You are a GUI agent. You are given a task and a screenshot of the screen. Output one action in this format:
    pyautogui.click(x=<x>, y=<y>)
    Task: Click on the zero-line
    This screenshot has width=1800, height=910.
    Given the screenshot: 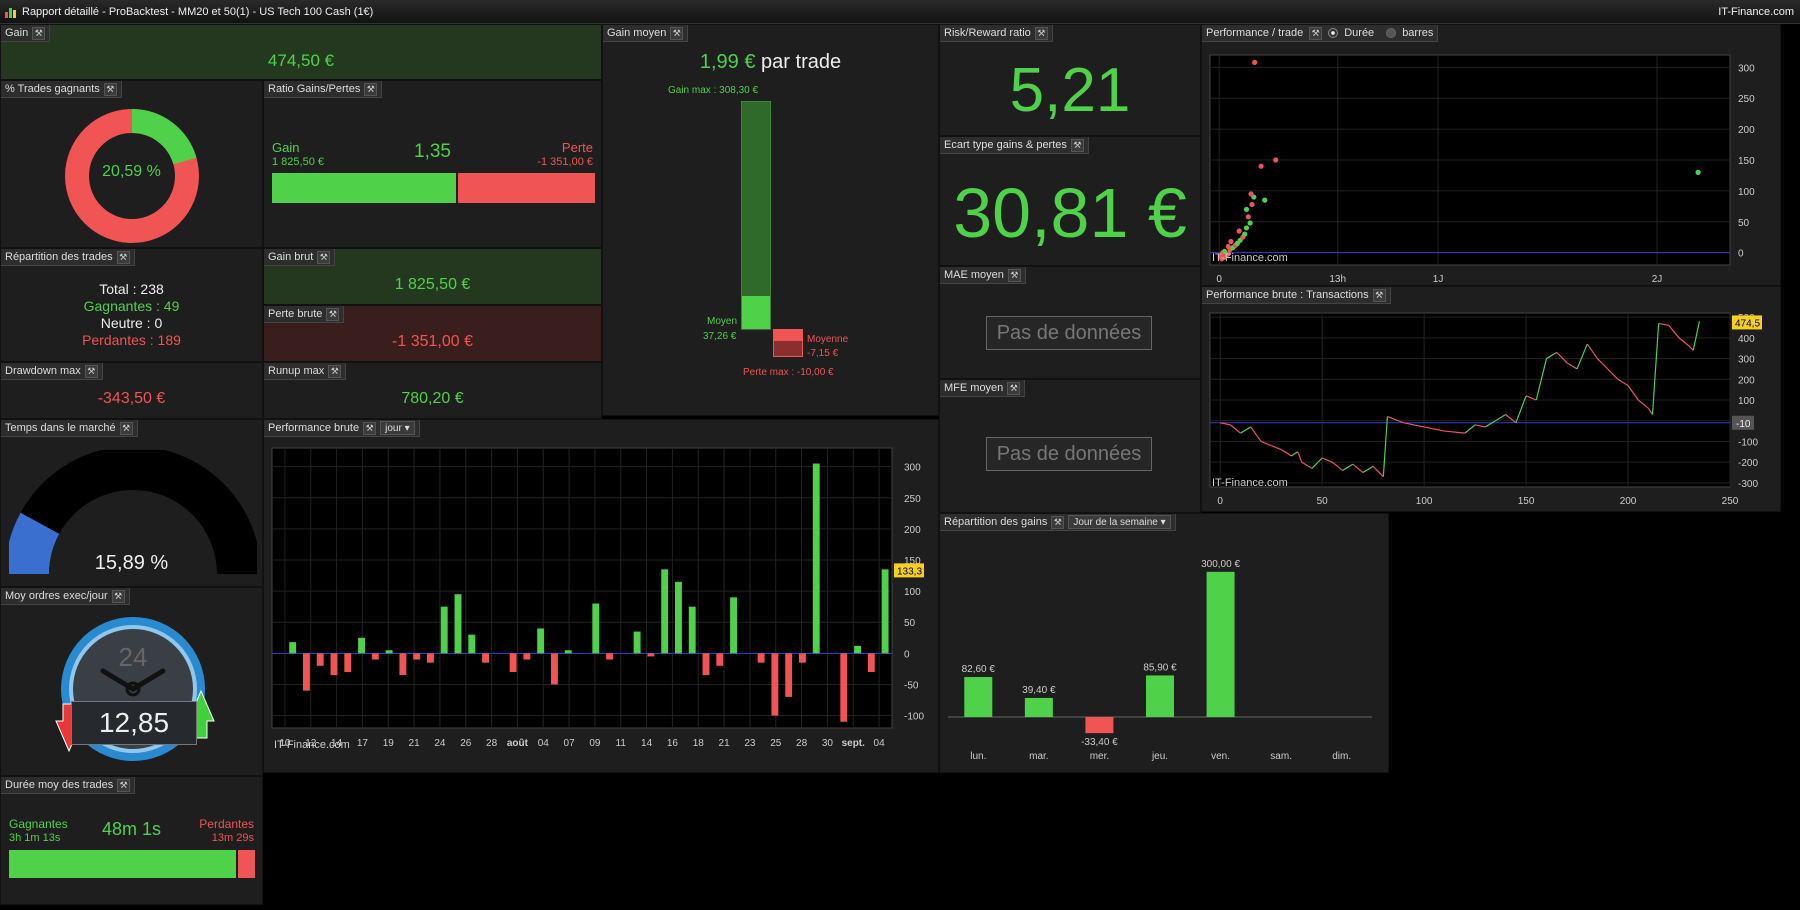 What is the action you would take?
    pyautogui.click(x=756, y=329)
    